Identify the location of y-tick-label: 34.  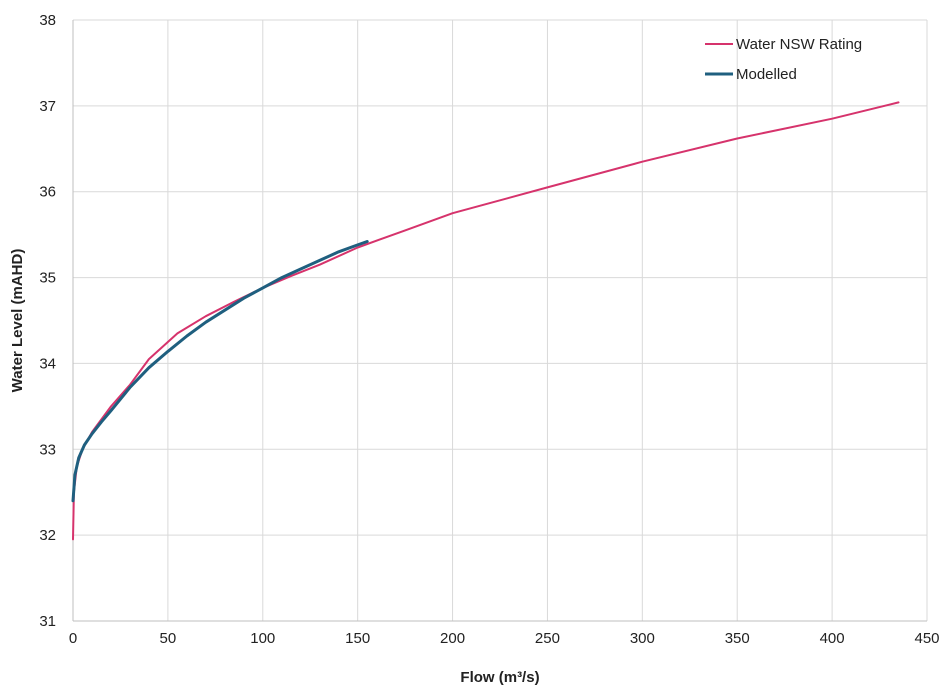
(47, 363).